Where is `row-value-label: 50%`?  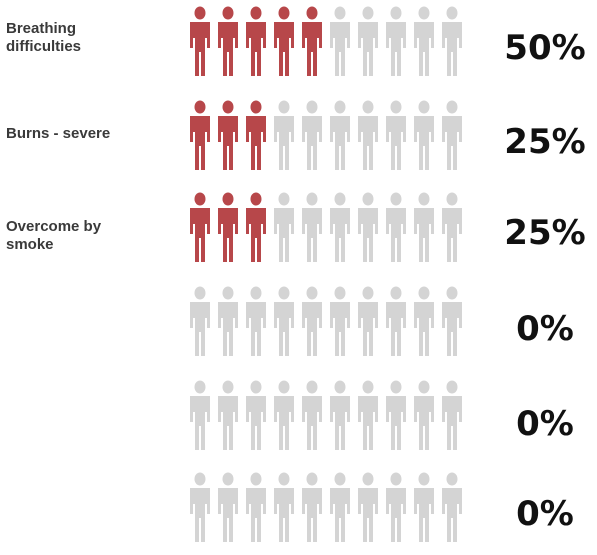
row-value-label: 50% is located at coordinates (545, 48).